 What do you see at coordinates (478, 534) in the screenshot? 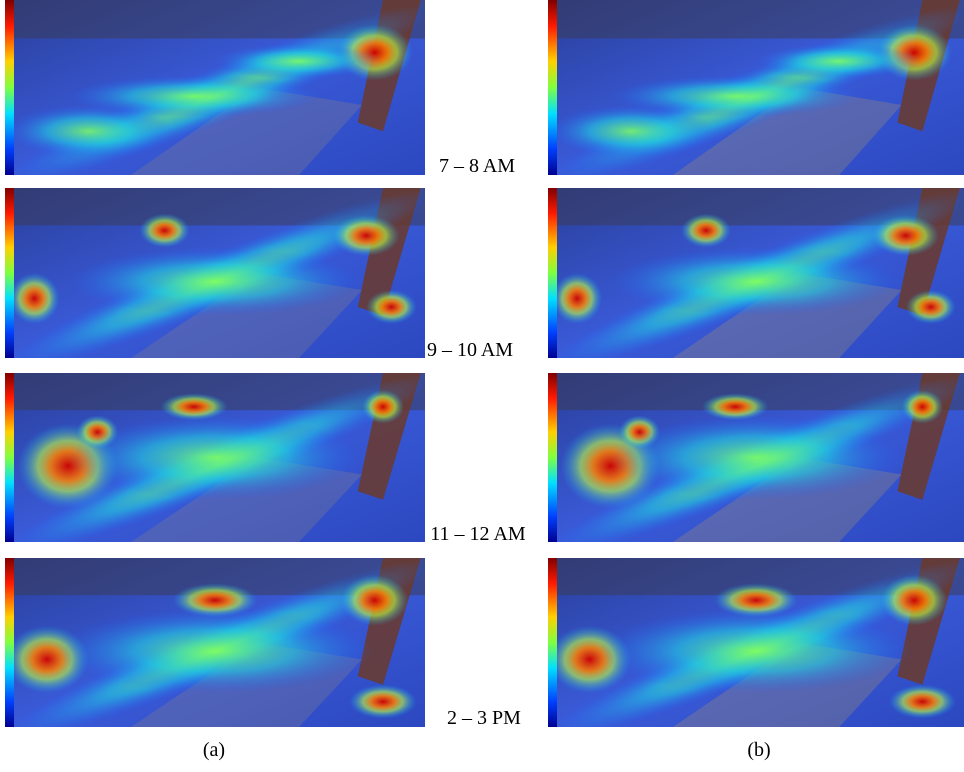
I see `time-label: 11 – 12 AM` at bounding box center [478, 534].